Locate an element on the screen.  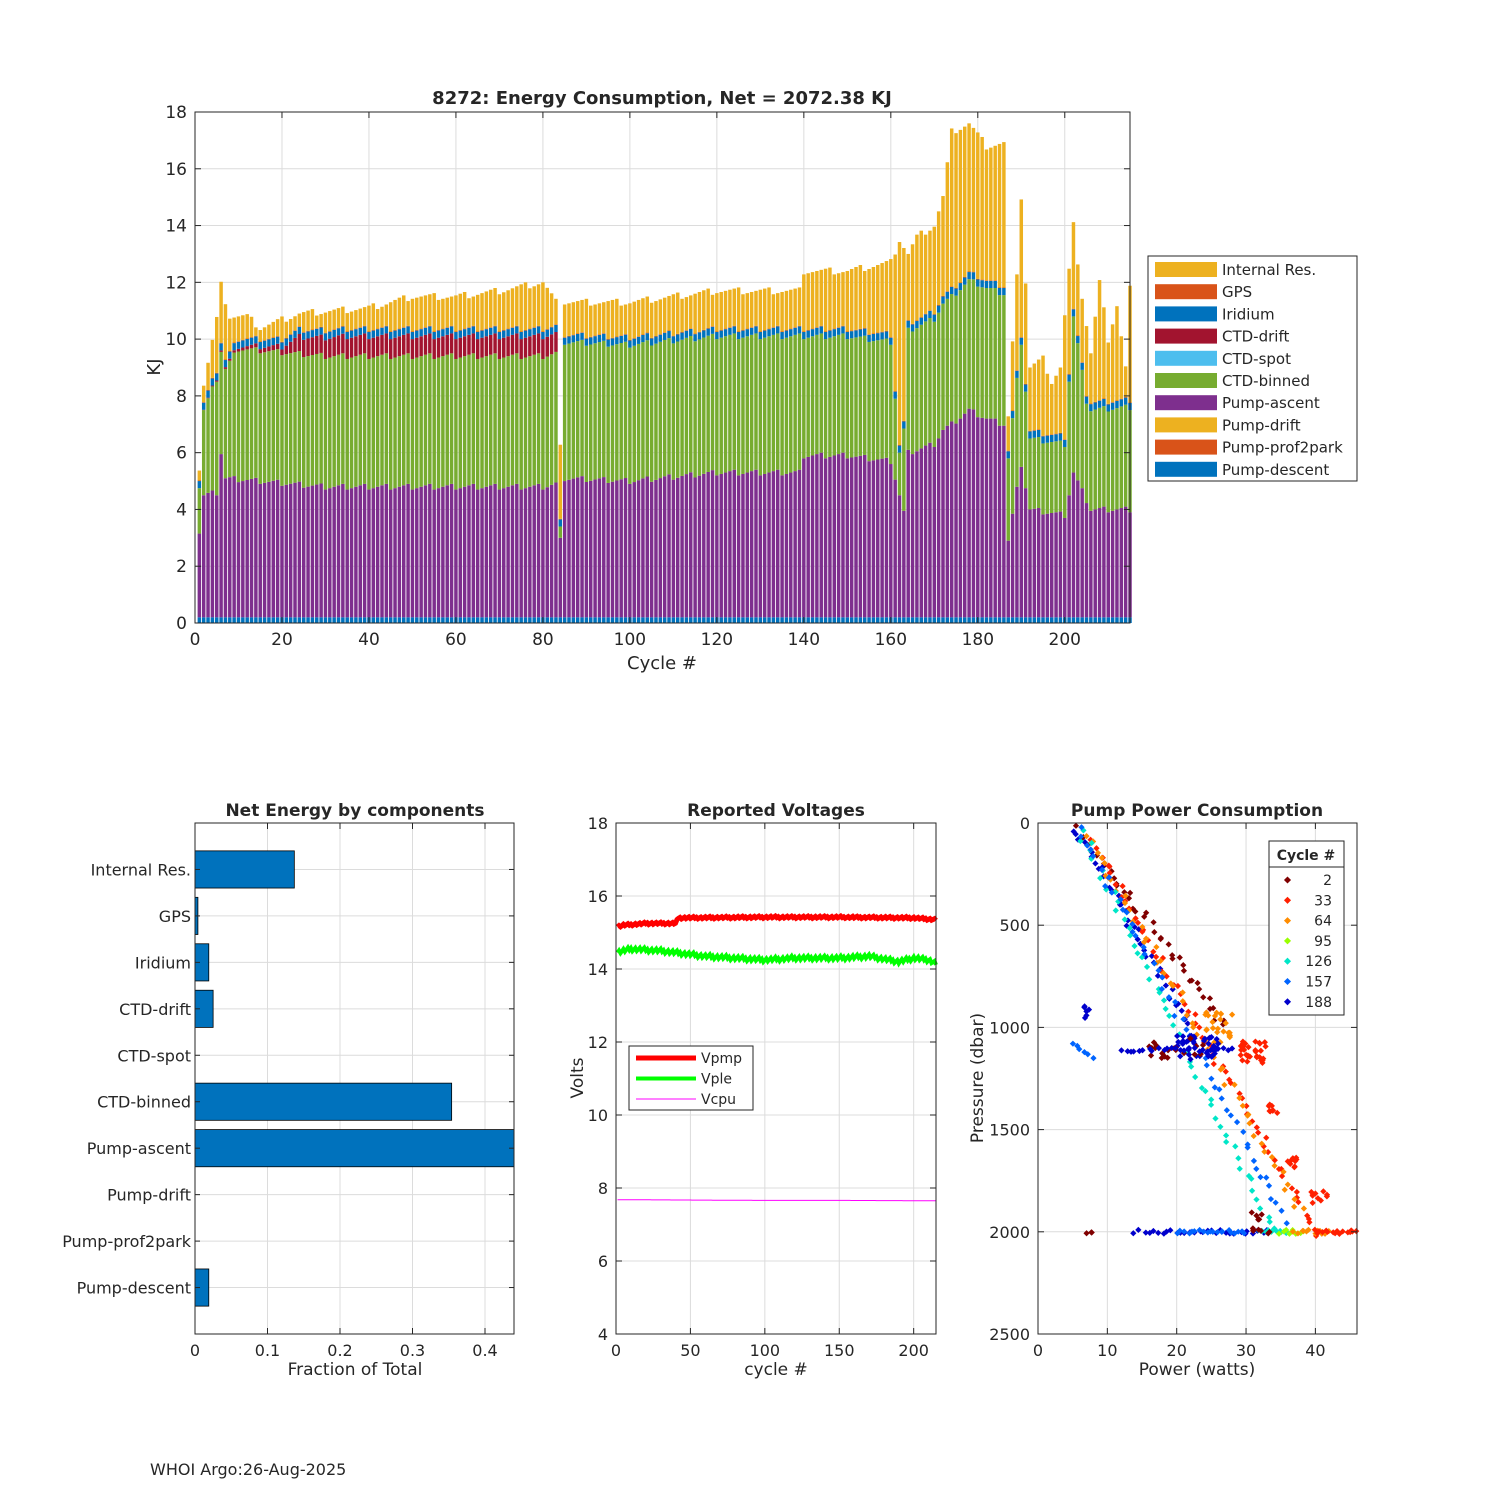
pump-legend-label: 2 is located at coordinates (1327, 881).